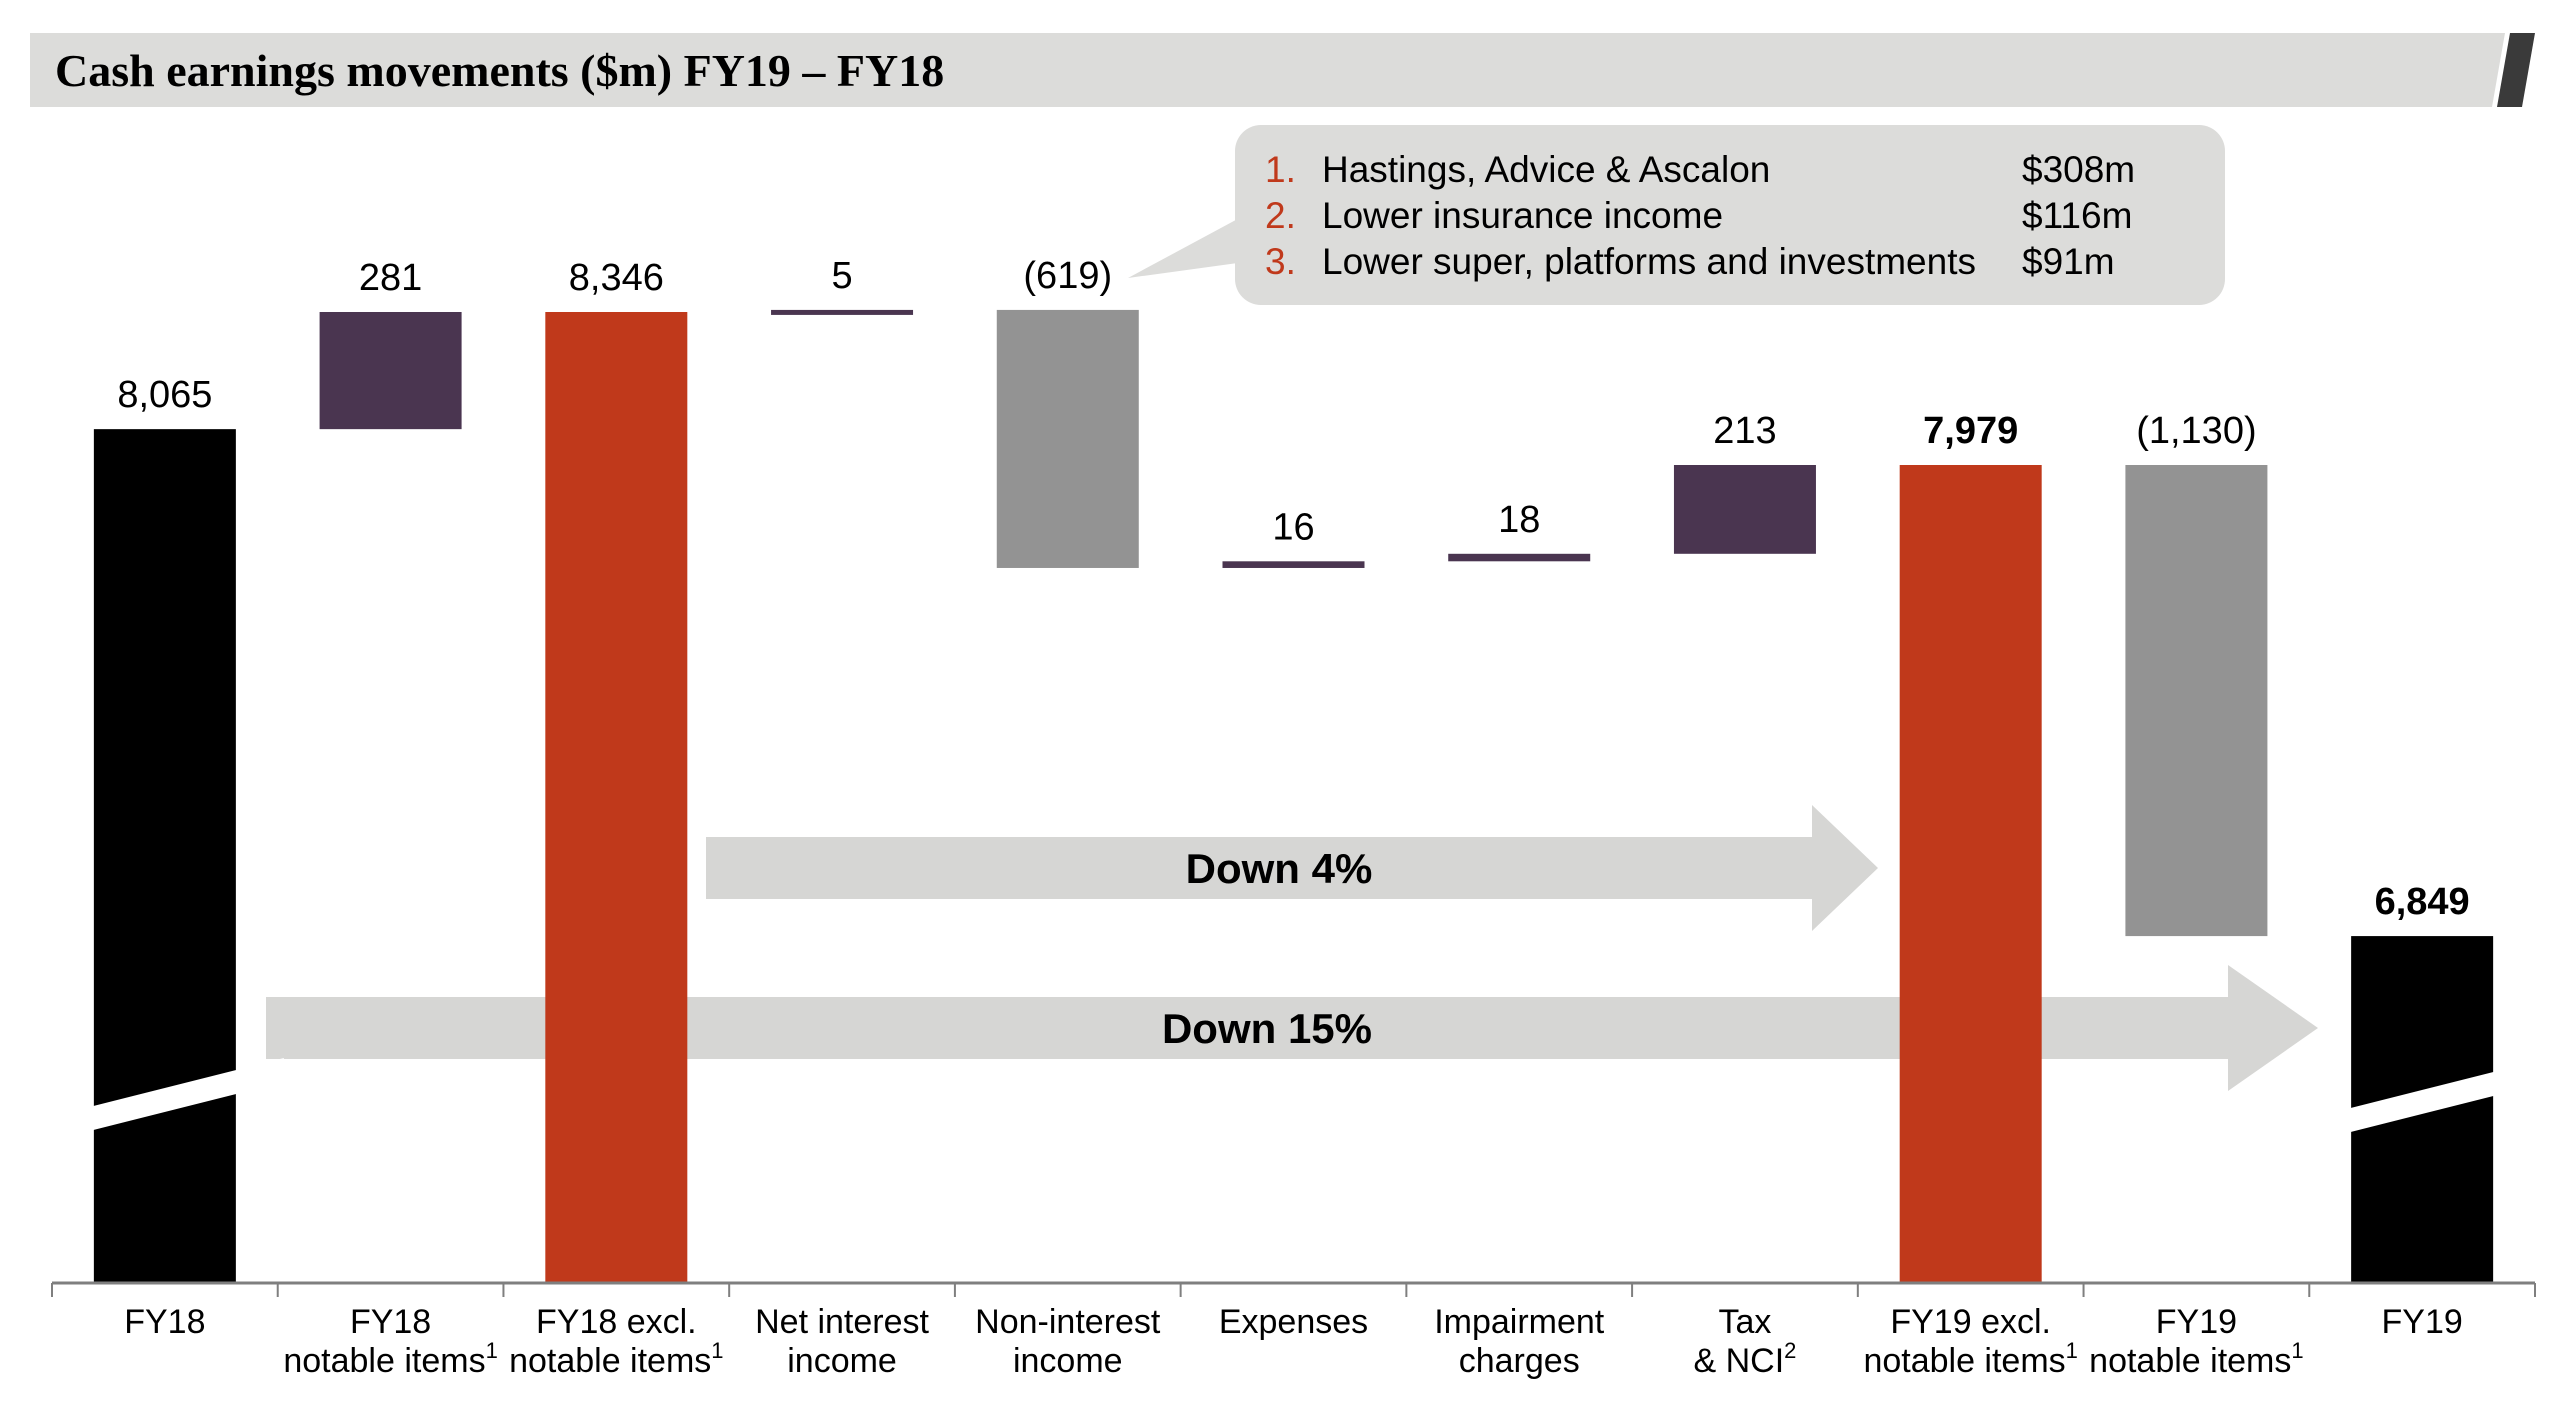 The width and height of the screenshot is (2561, 1407). What do you see at coordinates (1279, 868) in the screenshot?
I see `trend-arrow-label: Down 4%` at bounding box center [1279, 868].